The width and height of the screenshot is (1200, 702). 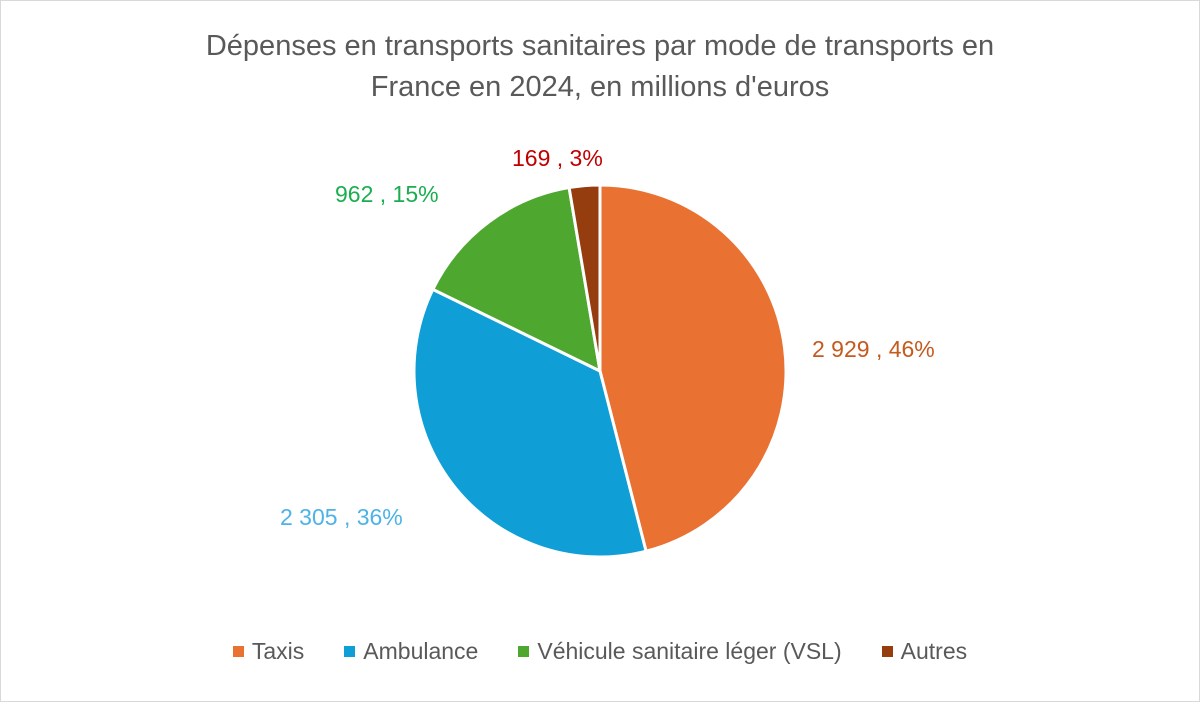 What do you see at coordinates (934, 651) in the screenshot?
I see `legend-label: Autres` at bounding box center [934, 651].